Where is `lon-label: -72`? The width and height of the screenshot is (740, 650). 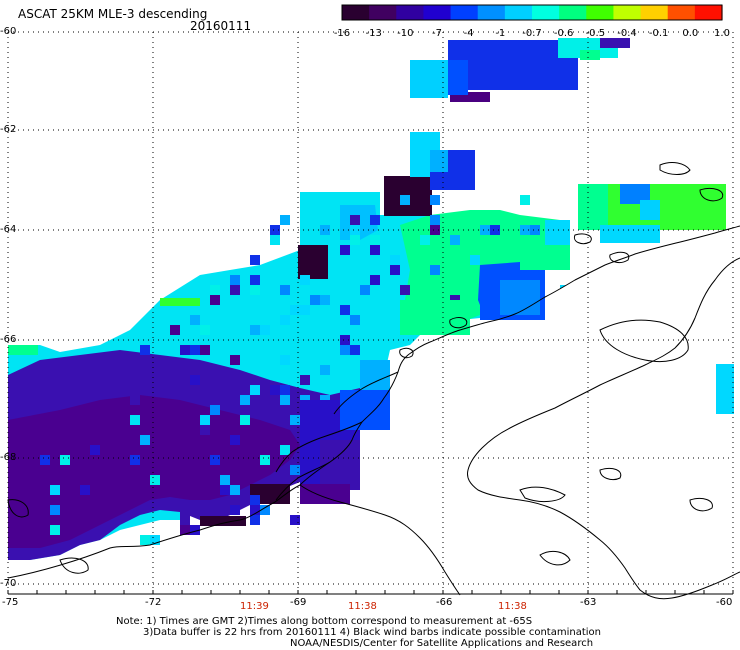
lon-label: -72 is located at coordinates (153, 602).